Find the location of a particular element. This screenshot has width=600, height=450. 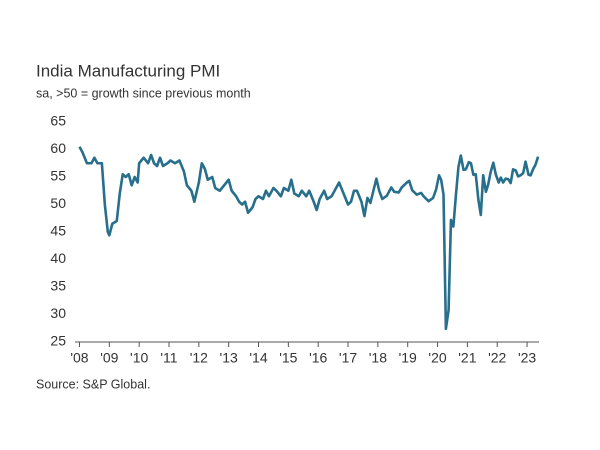

y-tick-label: 65 is located at coordinates (58, 121).